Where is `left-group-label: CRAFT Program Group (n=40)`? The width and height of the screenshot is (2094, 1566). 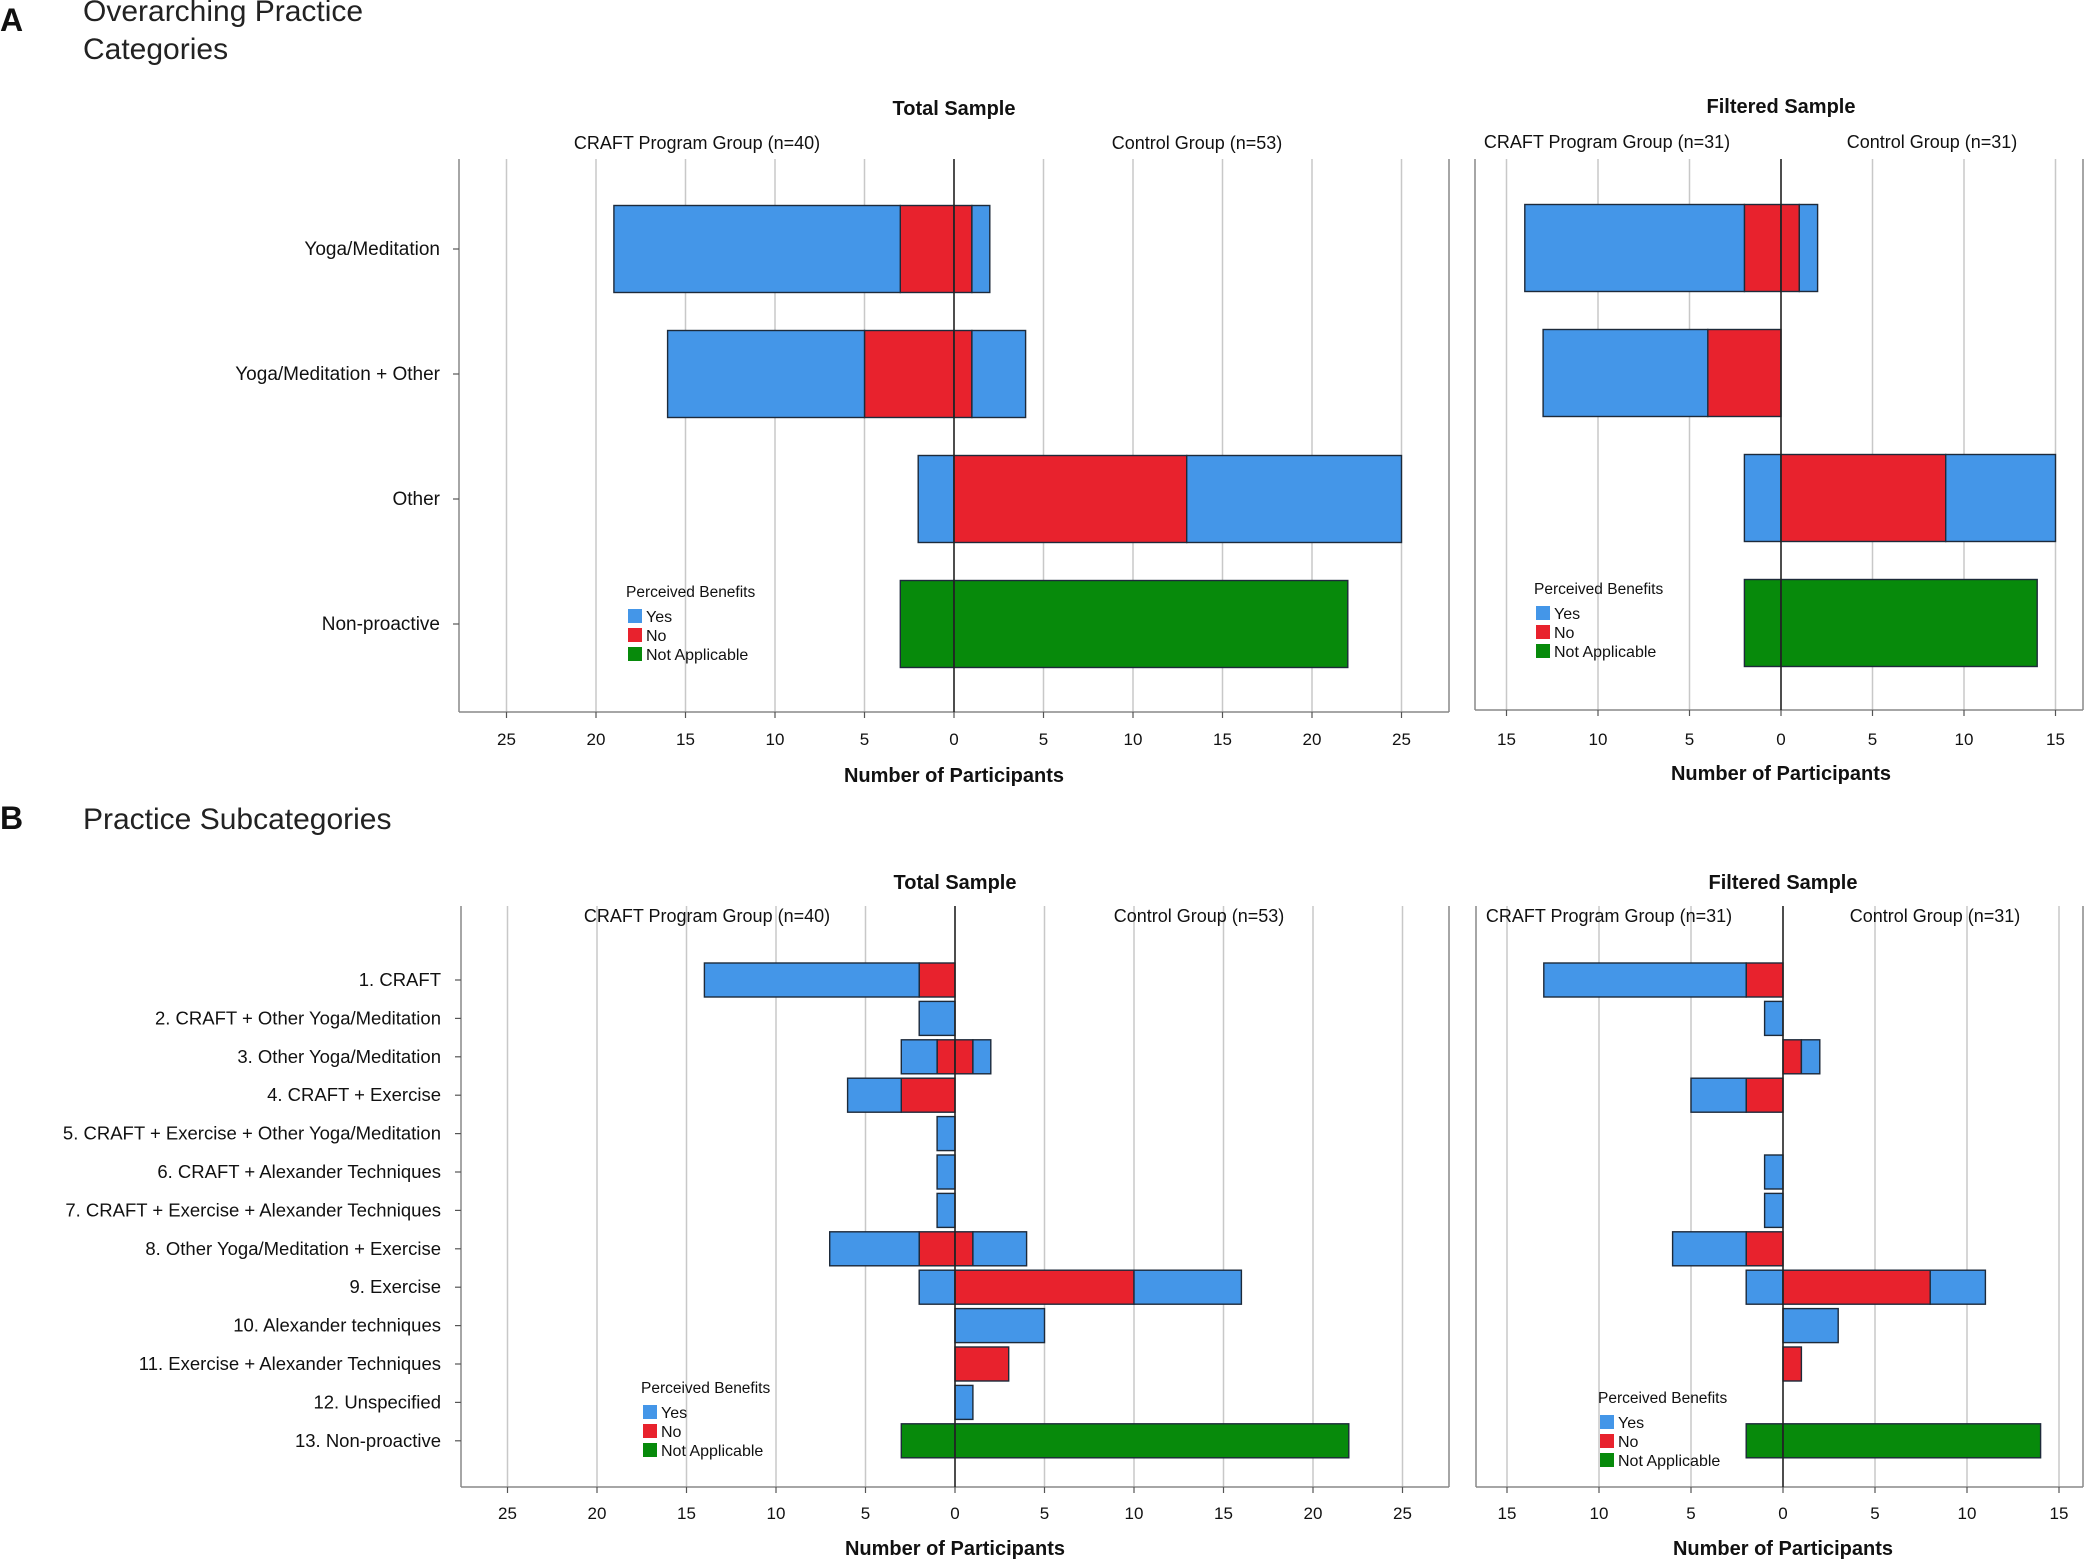 left-group-label: CRAFT Program Group (n=40) is located at coordinates (707, 916).